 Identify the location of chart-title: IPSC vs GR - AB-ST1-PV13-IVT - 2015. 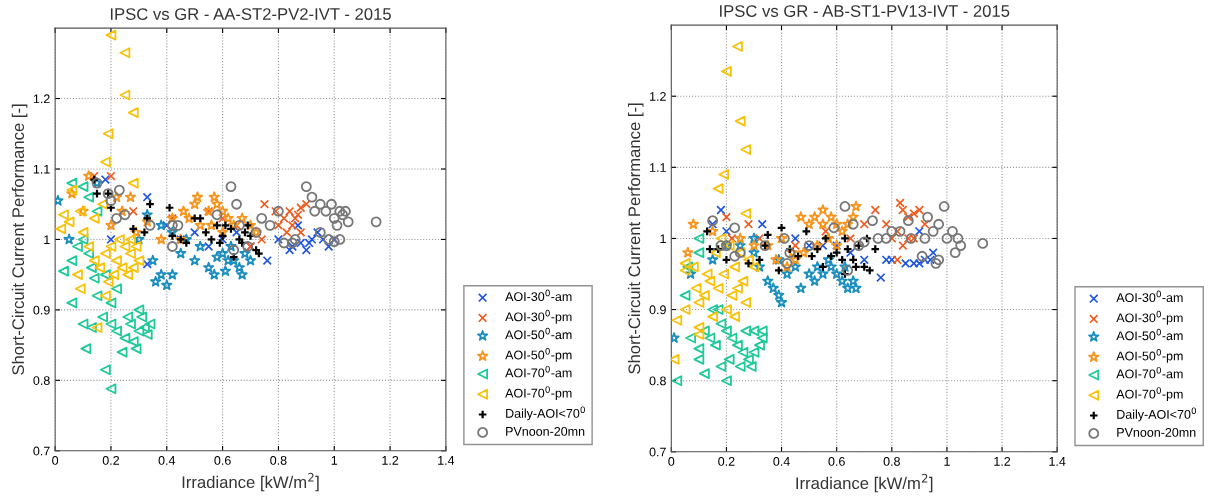
(865, 11).